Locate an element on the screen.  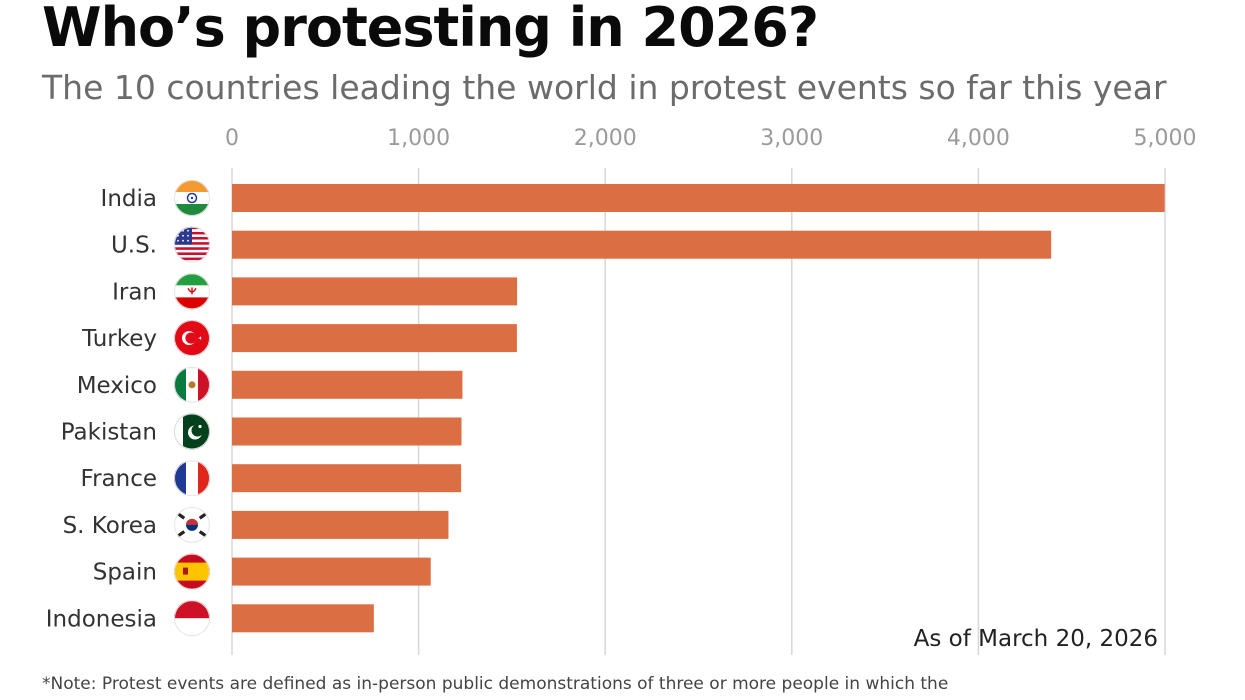
flag-indonesia-icon is located at coordinates (192, 618).